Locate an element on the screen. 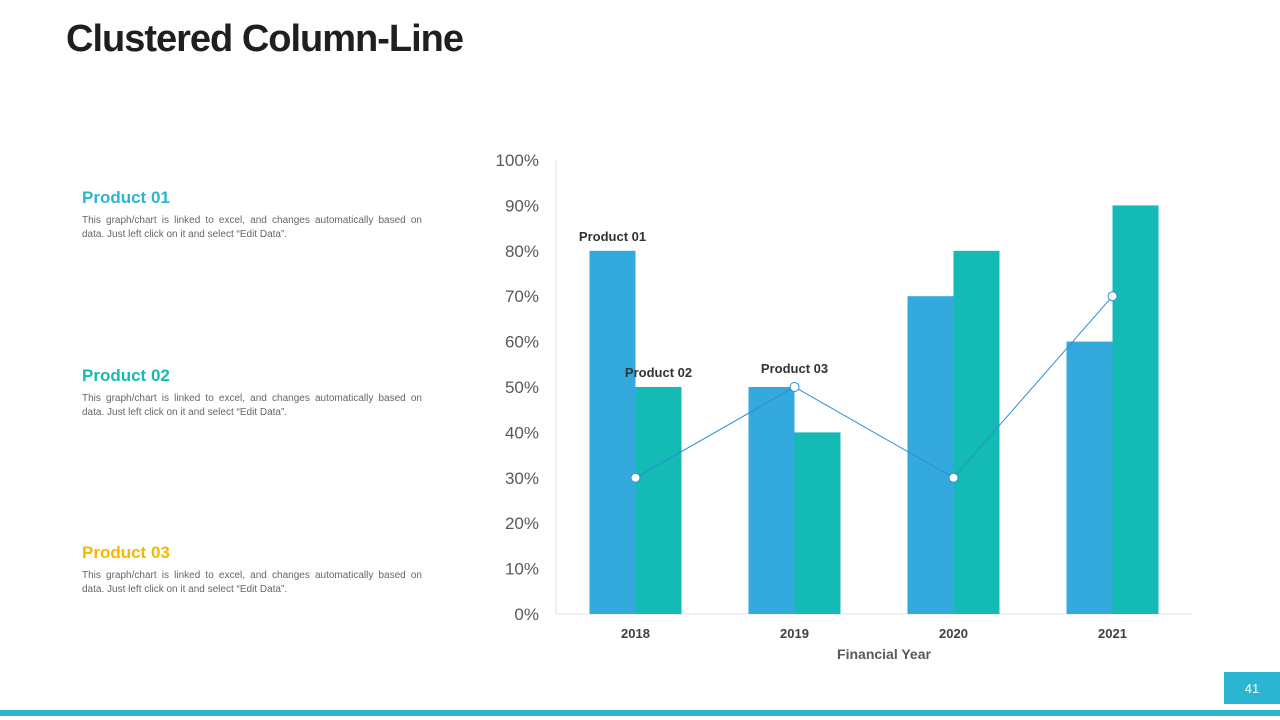 The width and height of the screenshot is (1280, 720). y-tick-label: 20% is located at coordinates (522, 523).